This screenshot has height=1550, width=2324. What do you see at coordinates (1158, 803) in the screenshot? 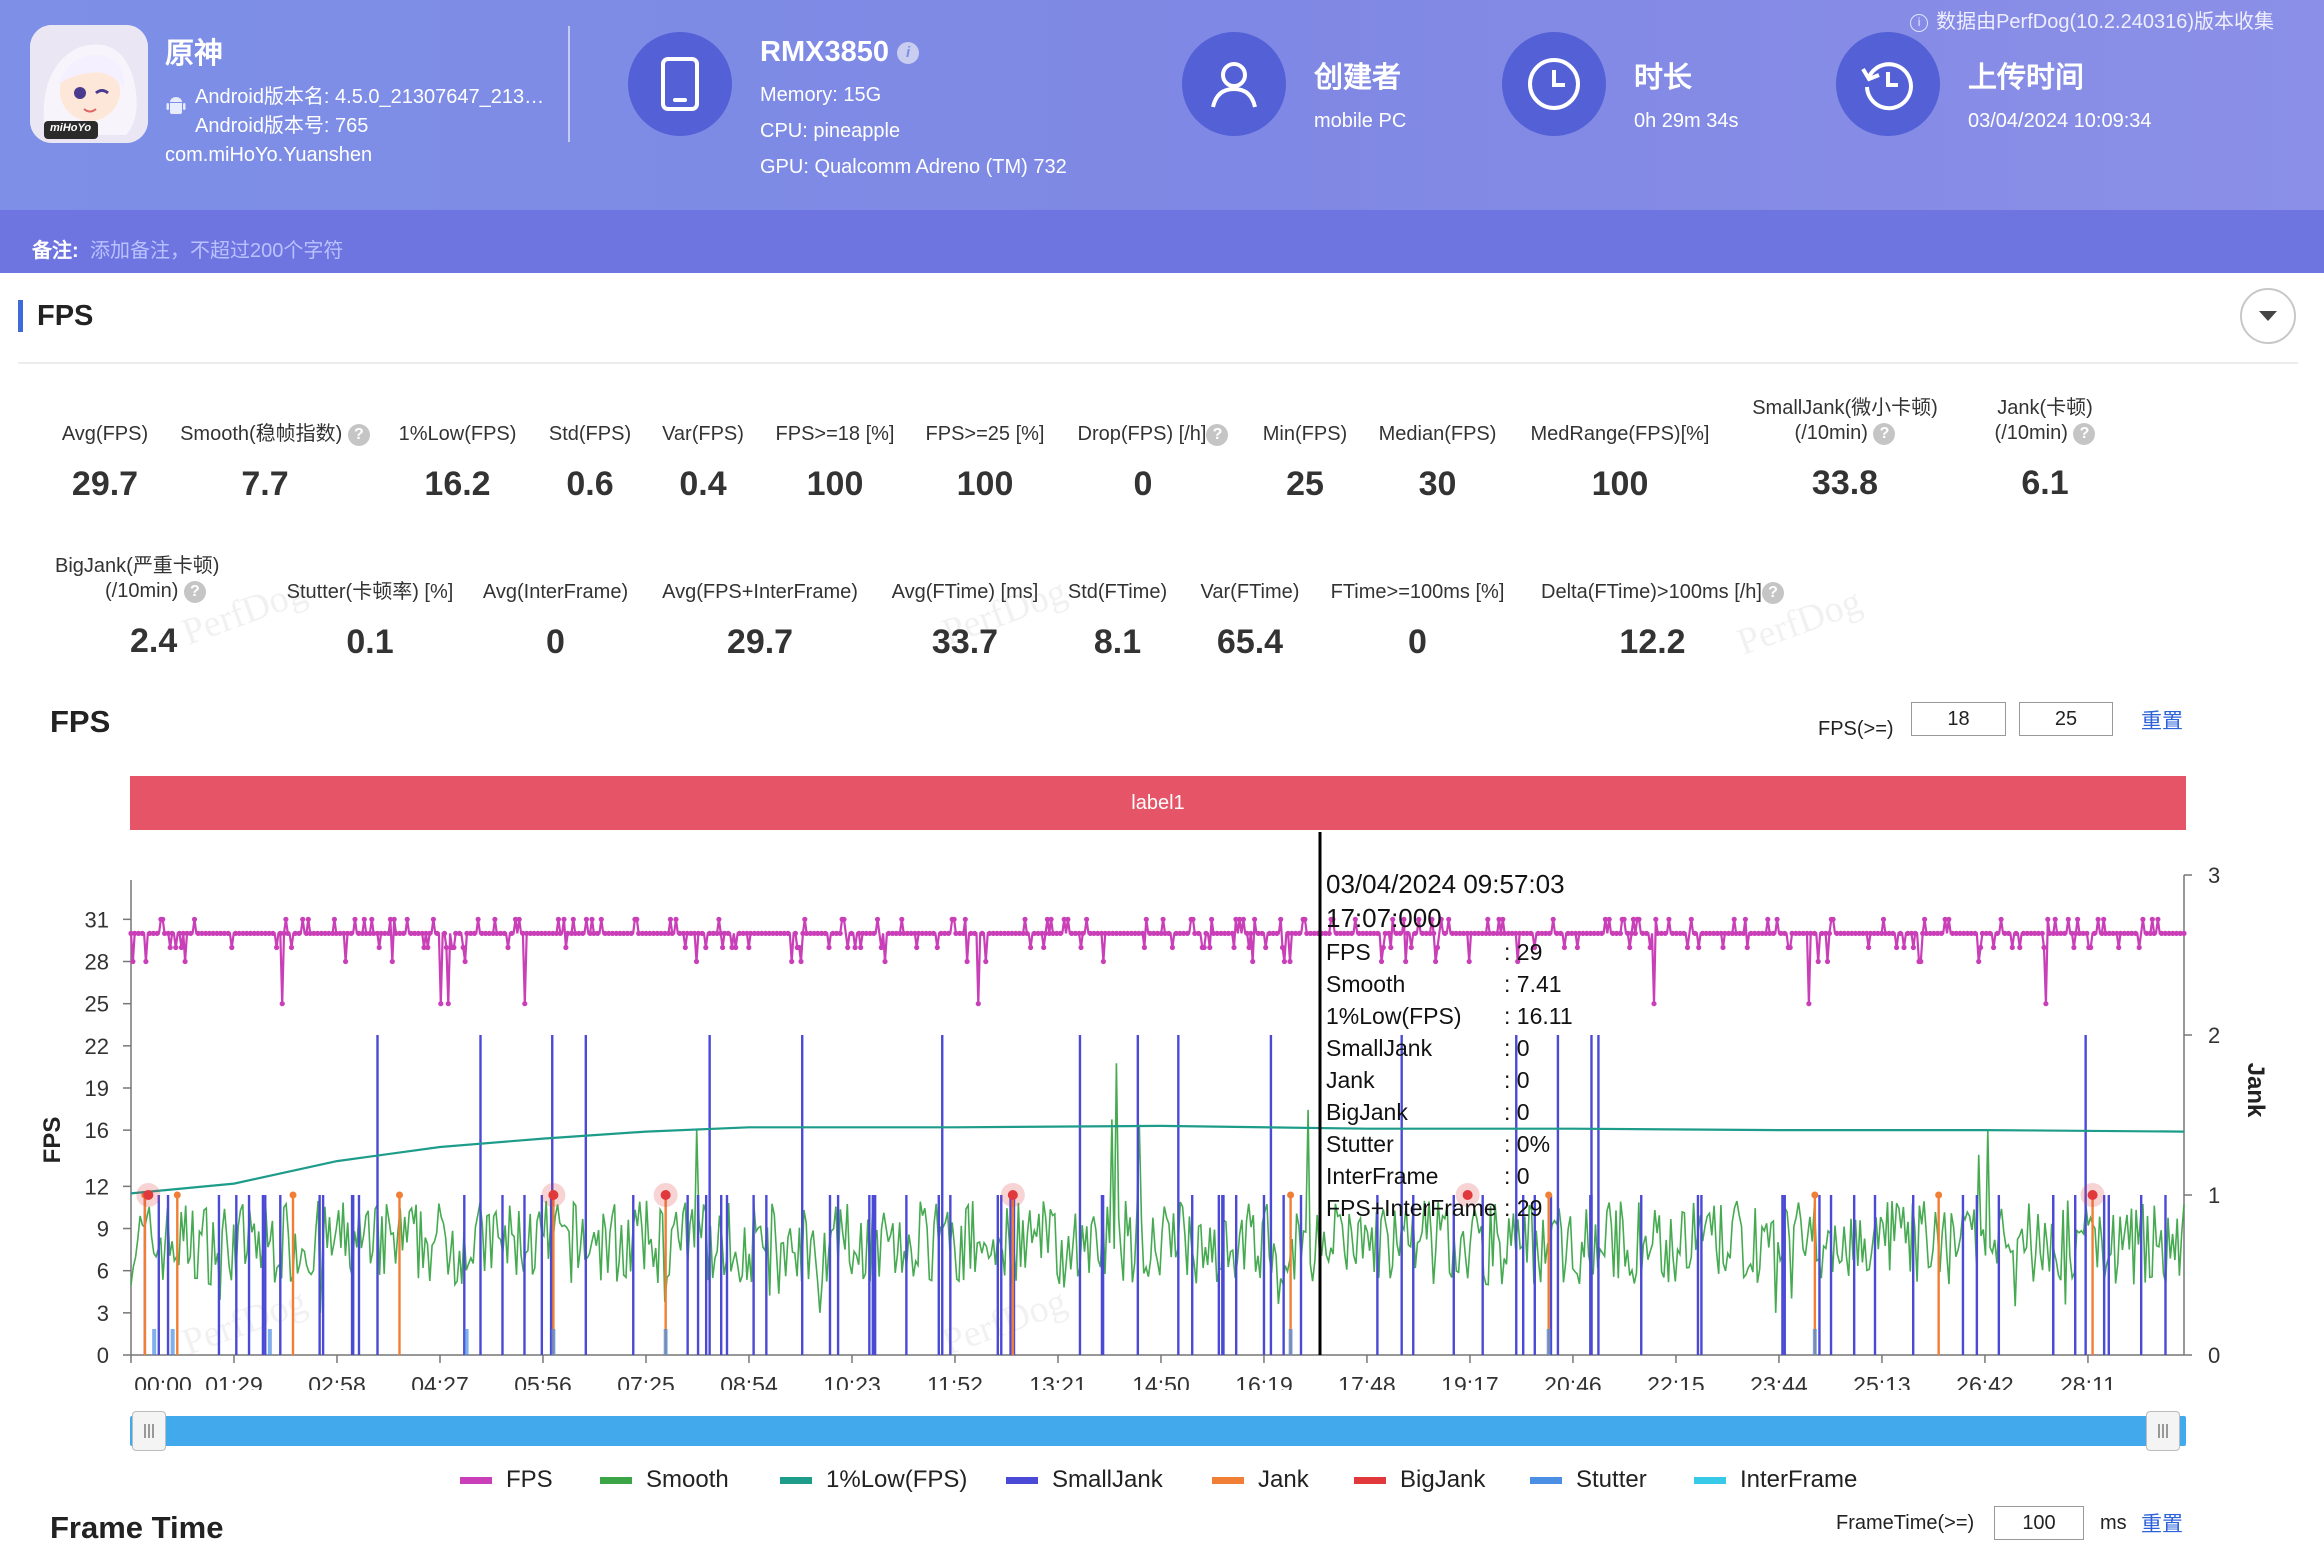
I see `label-band: label1` at bounding box center [1158, 803].